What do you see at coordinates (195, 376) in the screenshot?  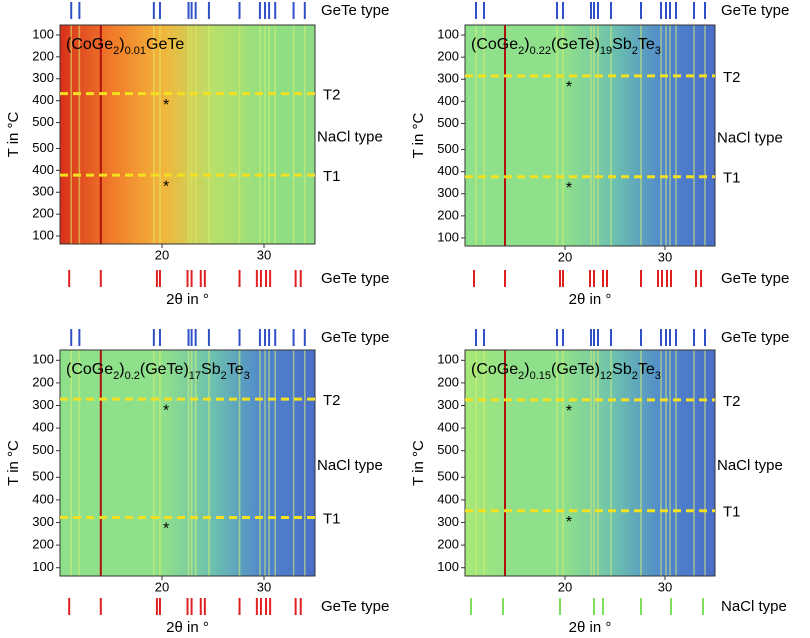 I see `title-subscript: 17` at bounding box center [195, 376].